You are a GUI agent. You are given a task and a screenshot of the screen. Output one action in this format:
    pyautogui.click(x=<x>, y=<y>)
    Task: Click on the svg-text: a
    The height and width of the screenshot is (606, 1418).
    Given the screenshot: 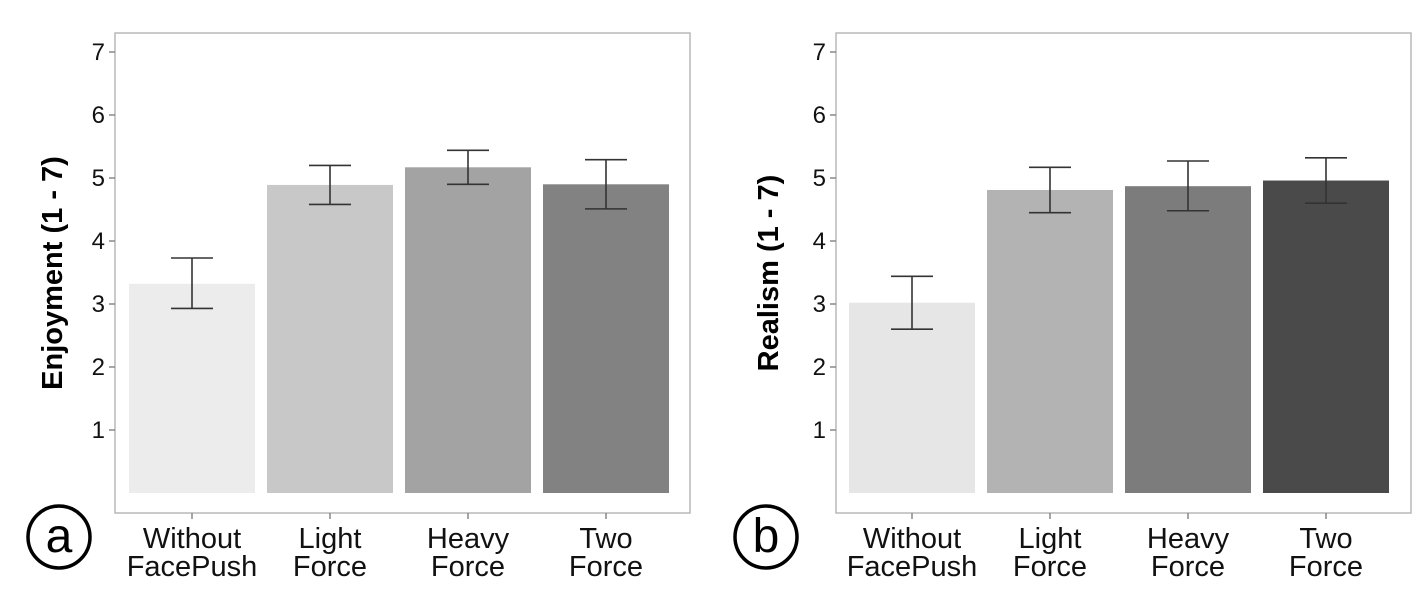 What is the action you would take?
    pyautogui.click(x=59, y=536)
    